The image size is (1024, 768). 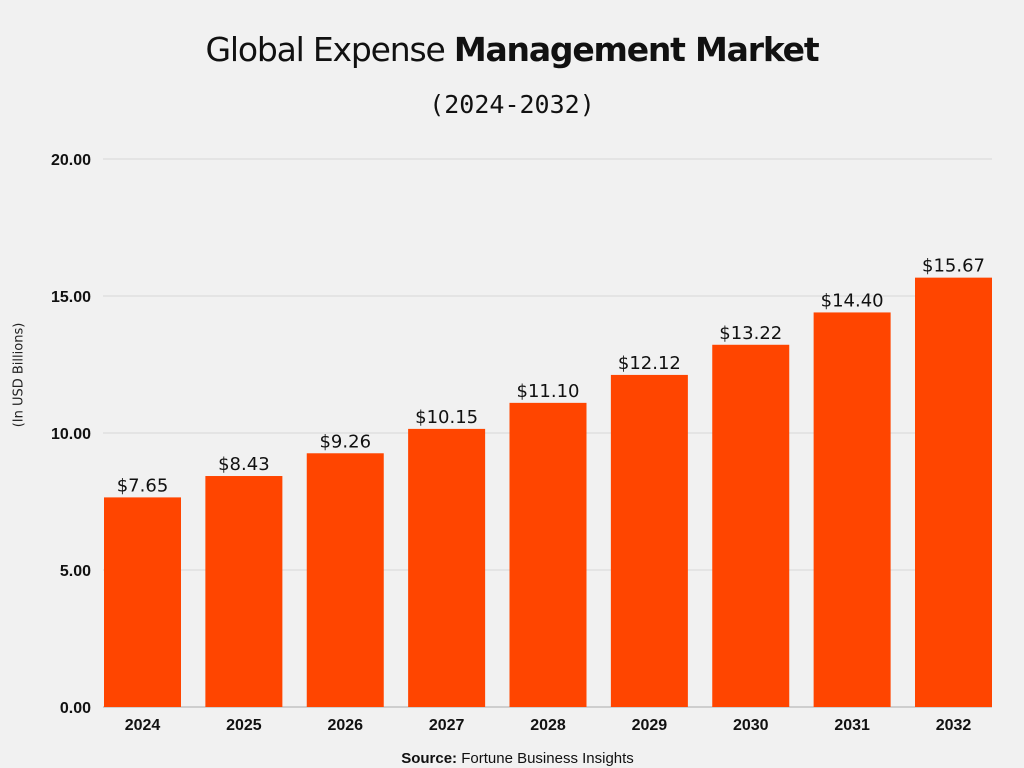 I want to click on data-label: $10.15, so click(x=446, y=417).